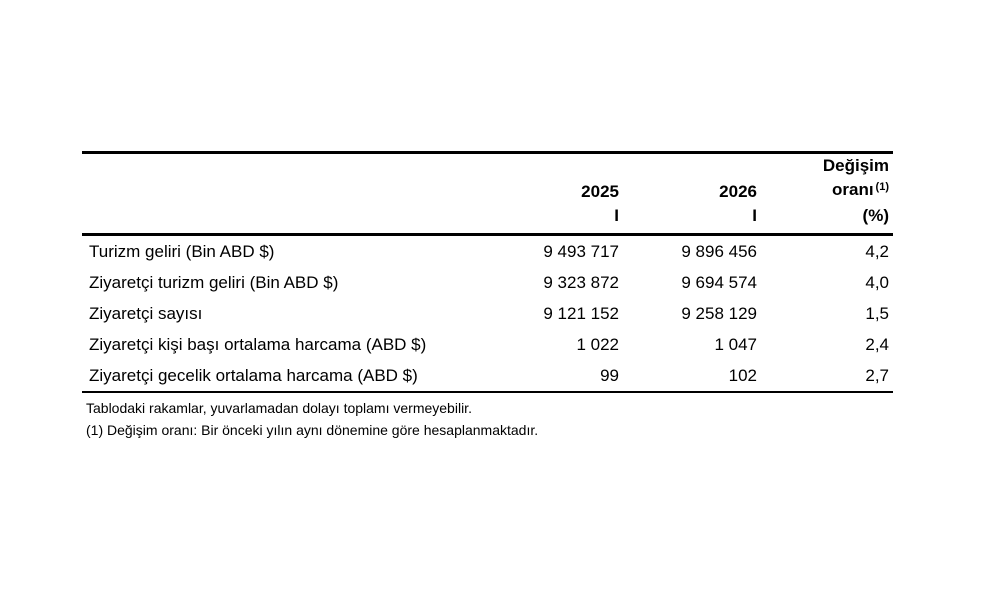  I want to click on value-2026: 9 694 574, so click(719, 282).